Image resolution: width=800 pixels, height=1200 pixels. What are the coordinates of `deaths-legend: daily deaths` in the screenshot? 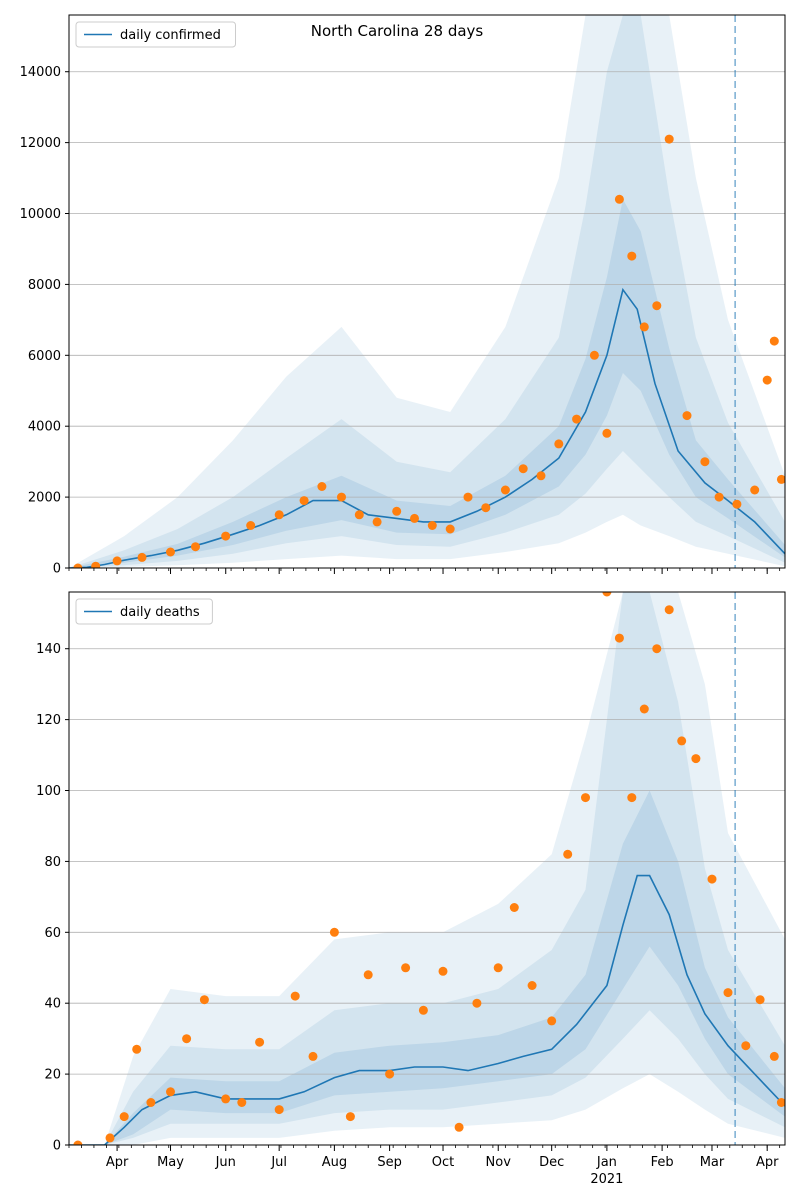 It's located at (144, 611).